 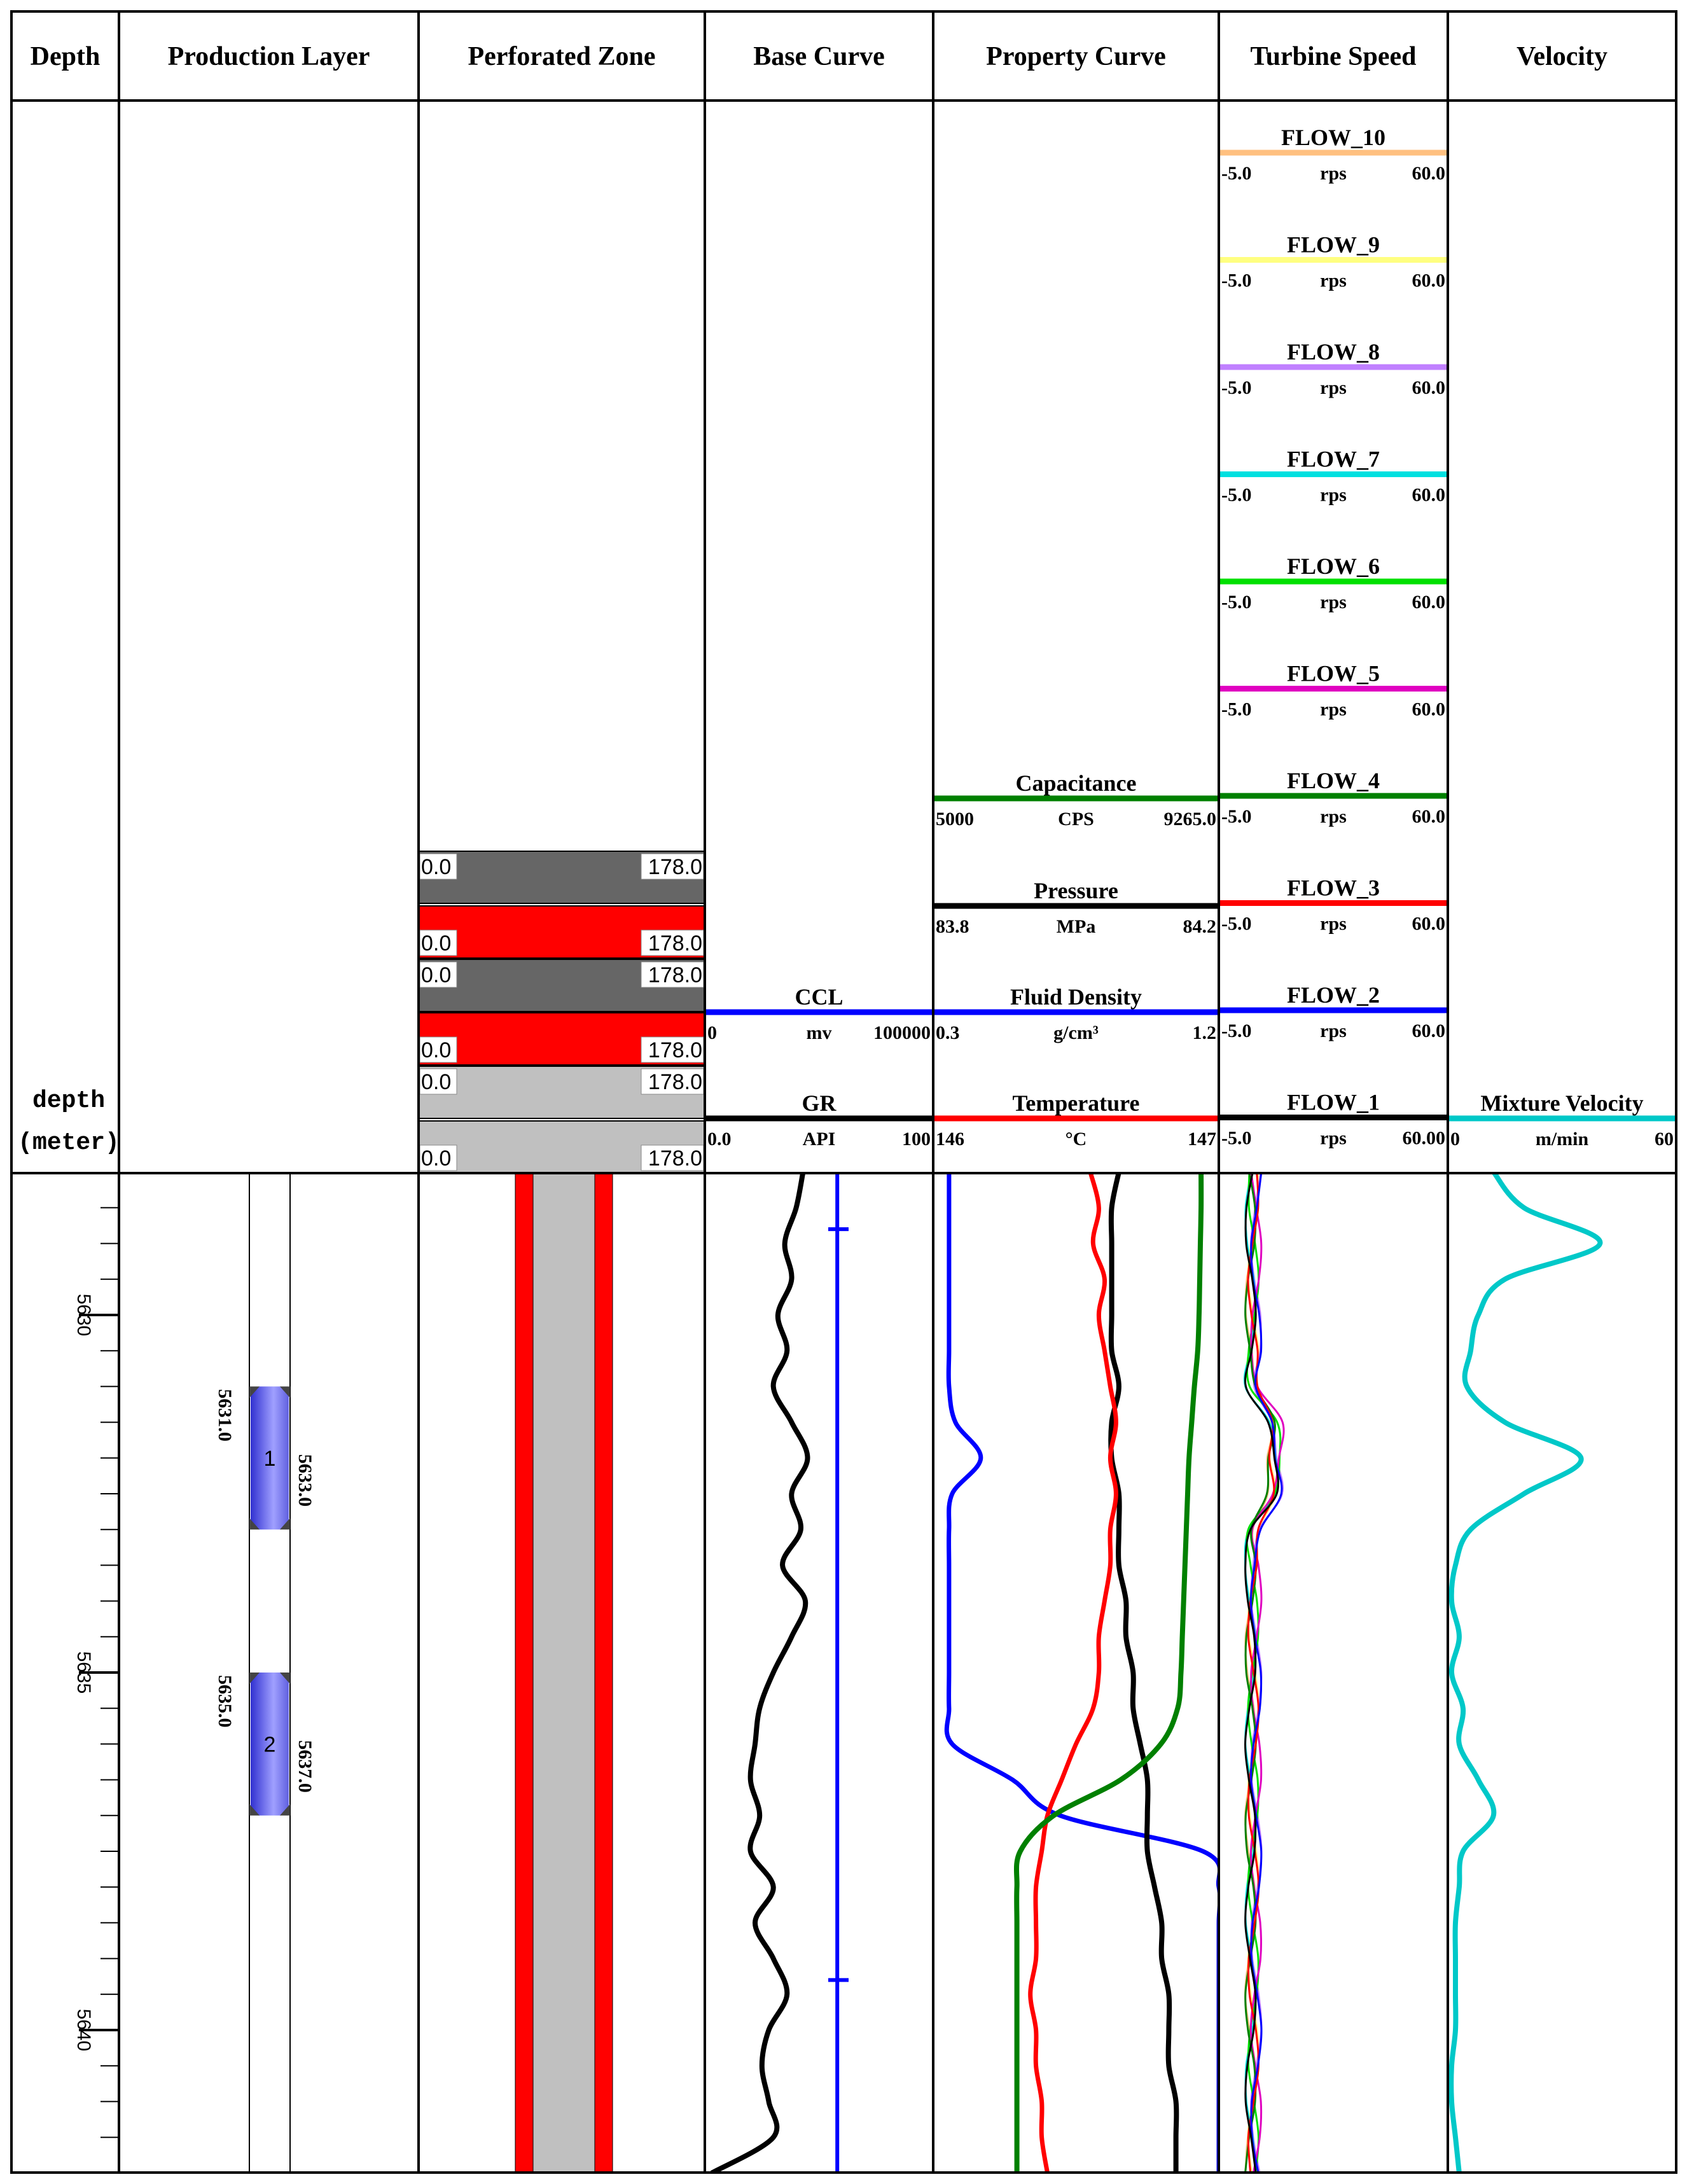 I want to click on turbine-legend-flow_2-unit: rps, so click(x=1333, y=1030).